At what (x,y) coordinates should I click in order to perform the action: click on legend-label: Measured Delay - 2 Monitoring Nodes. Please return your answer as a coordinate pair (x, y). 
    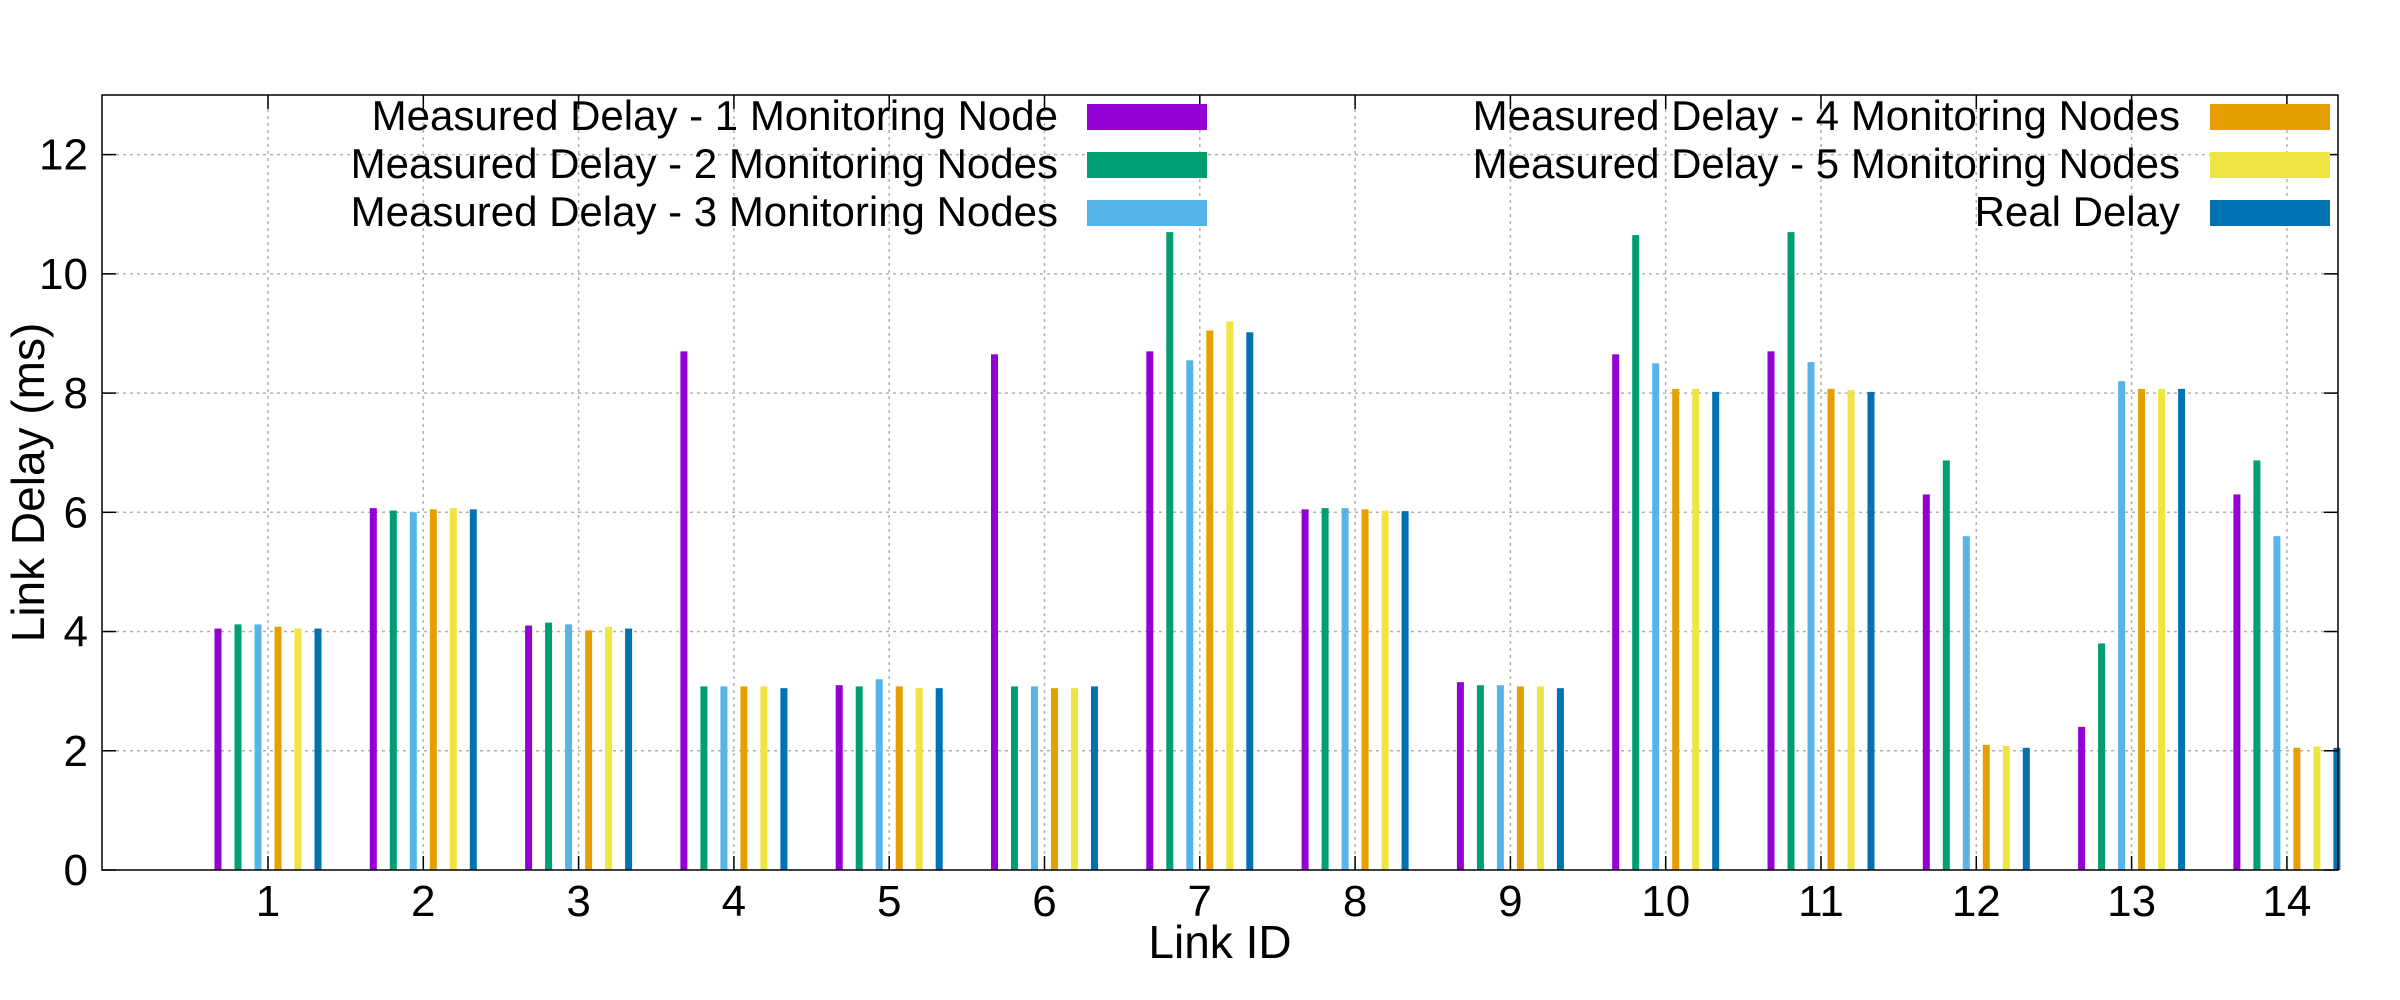
    Looking at the image, I should click on (704, 163).